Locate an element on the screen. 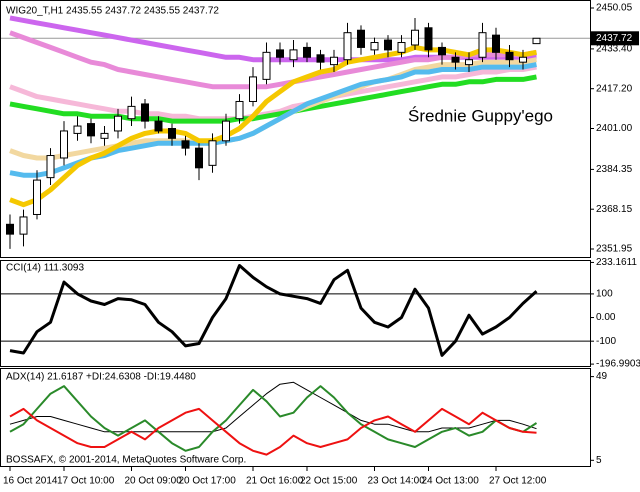 This screenshot has height=492, width=640. y-tick-label: 5 is located at coordinates (599, 460).